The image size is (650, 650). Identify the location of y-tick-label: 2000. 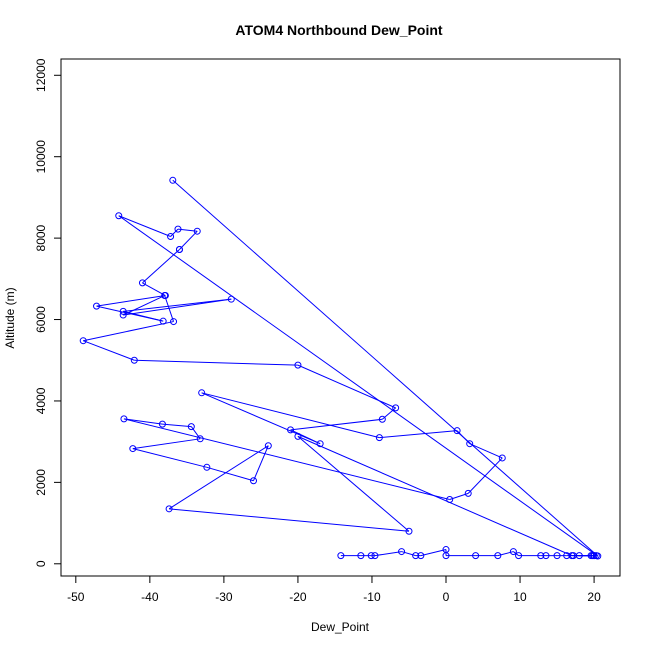
(41, 482).